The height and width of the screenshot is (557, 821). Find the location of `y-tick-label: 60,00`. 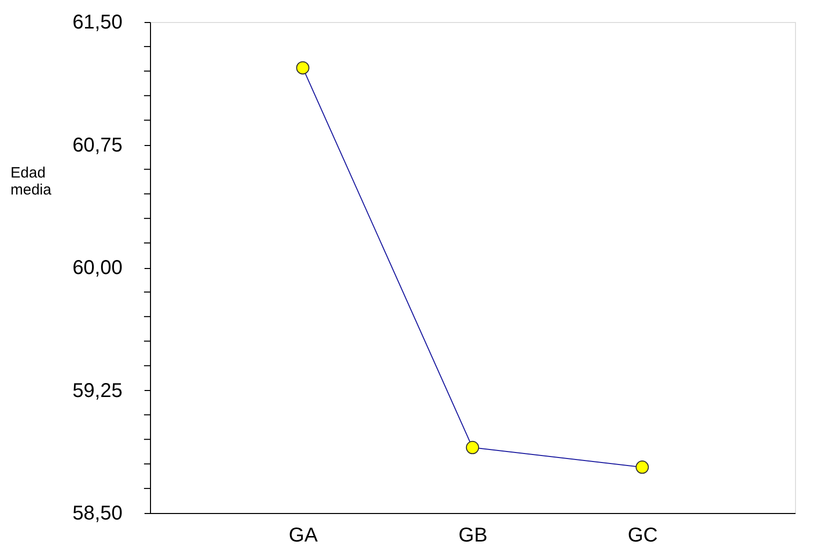

y-tick-label: 60,00 is located at coordinates (97, 268).